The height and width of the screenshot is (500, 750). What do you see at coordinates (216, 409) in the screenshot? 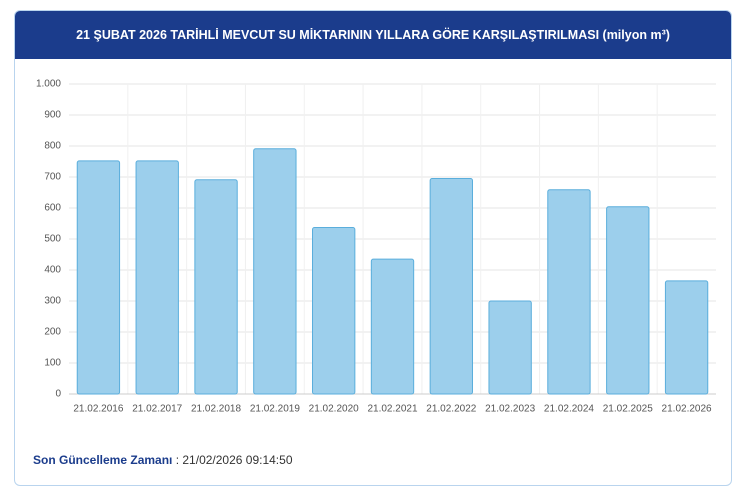
I see `x-tick-label: 21.02.2018` at bounding box center [216, 409].